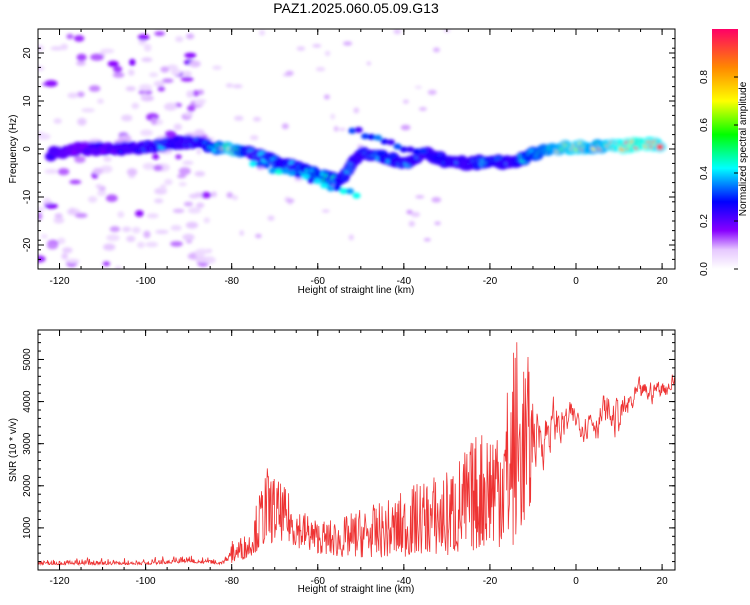 The image size is (750, 605). I want to click on colorbar-ticks: 0.0 0.2 0.4 0.6 0.8, so click(718, 173).